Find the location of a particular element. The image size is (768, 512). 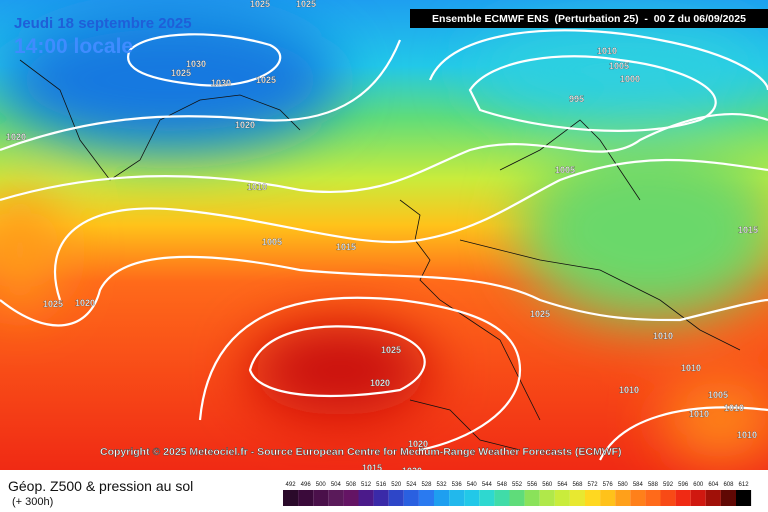

legend-tick-label: 552 is located at coordinates (517, 485).